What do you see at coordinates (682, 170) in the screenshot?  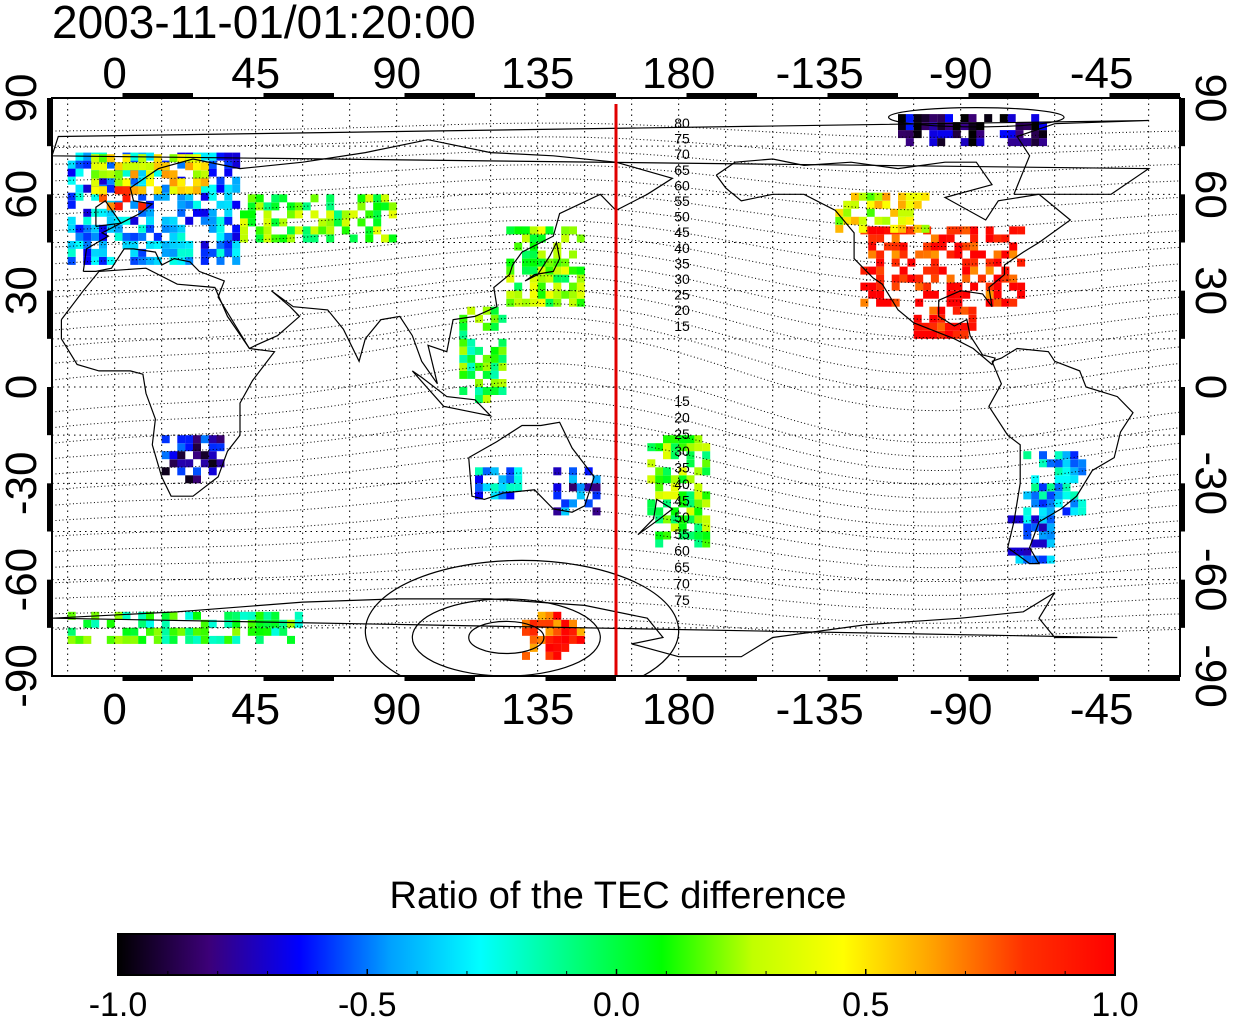 I see `contour-label: 65` at bounding box center [682, 170].